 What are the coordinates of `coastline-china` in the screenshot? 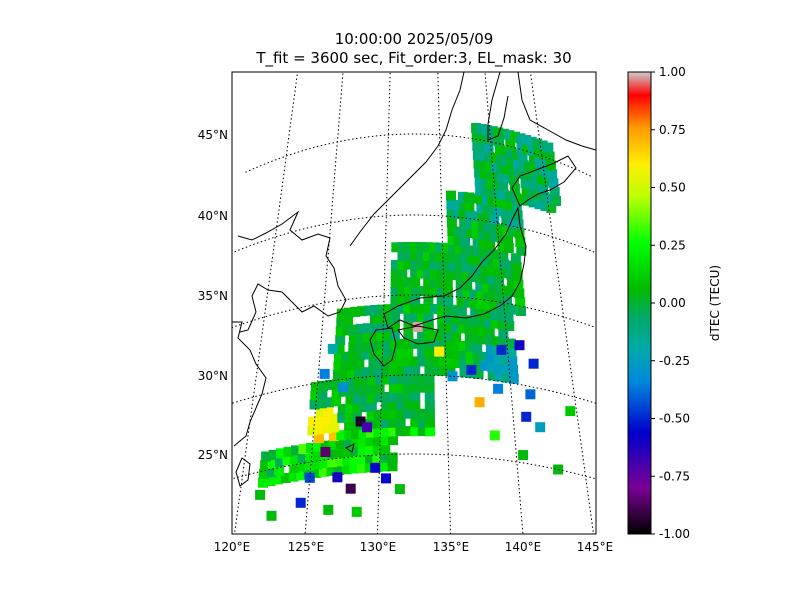 It's located at (249, 384).